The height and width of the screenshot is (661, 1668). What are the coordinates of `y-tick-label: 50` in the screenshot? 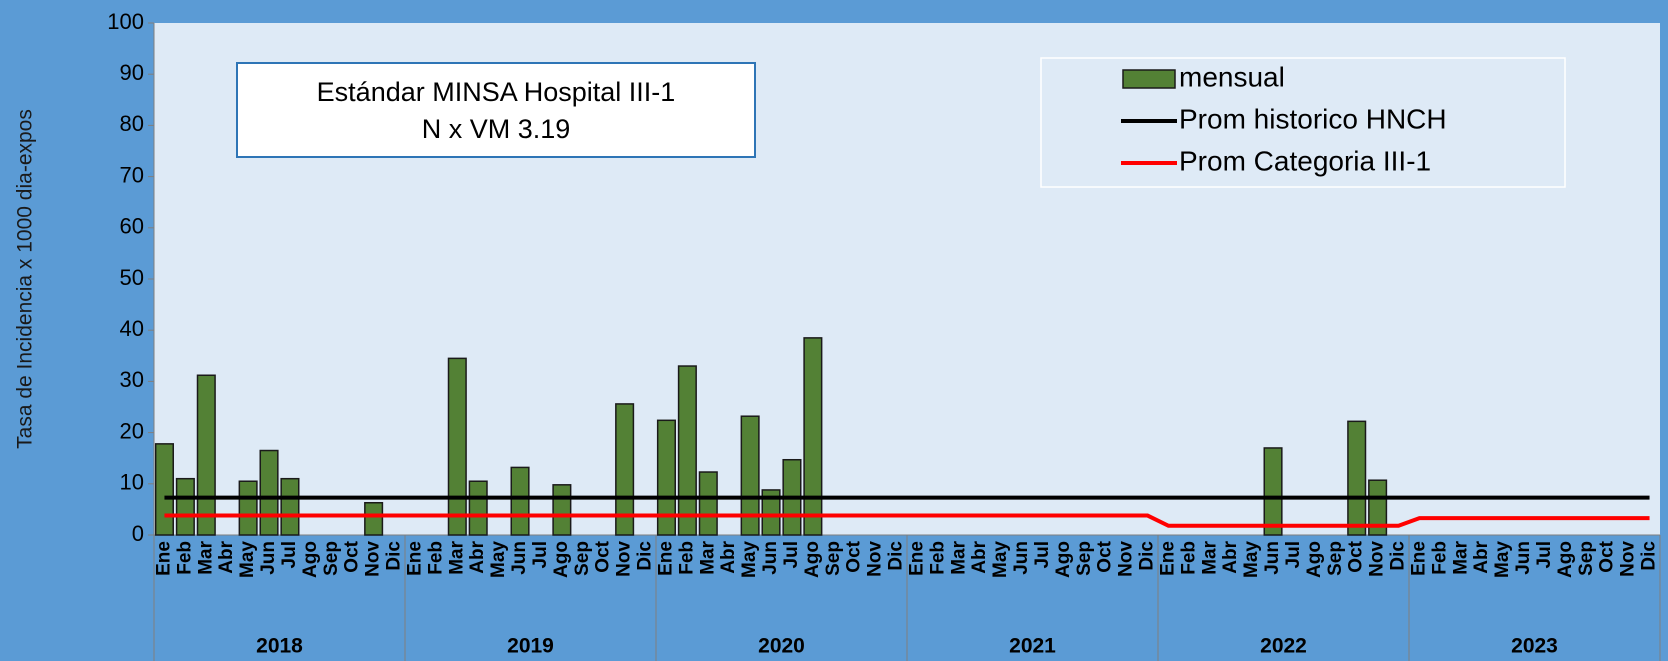 It's located at (132, 277).